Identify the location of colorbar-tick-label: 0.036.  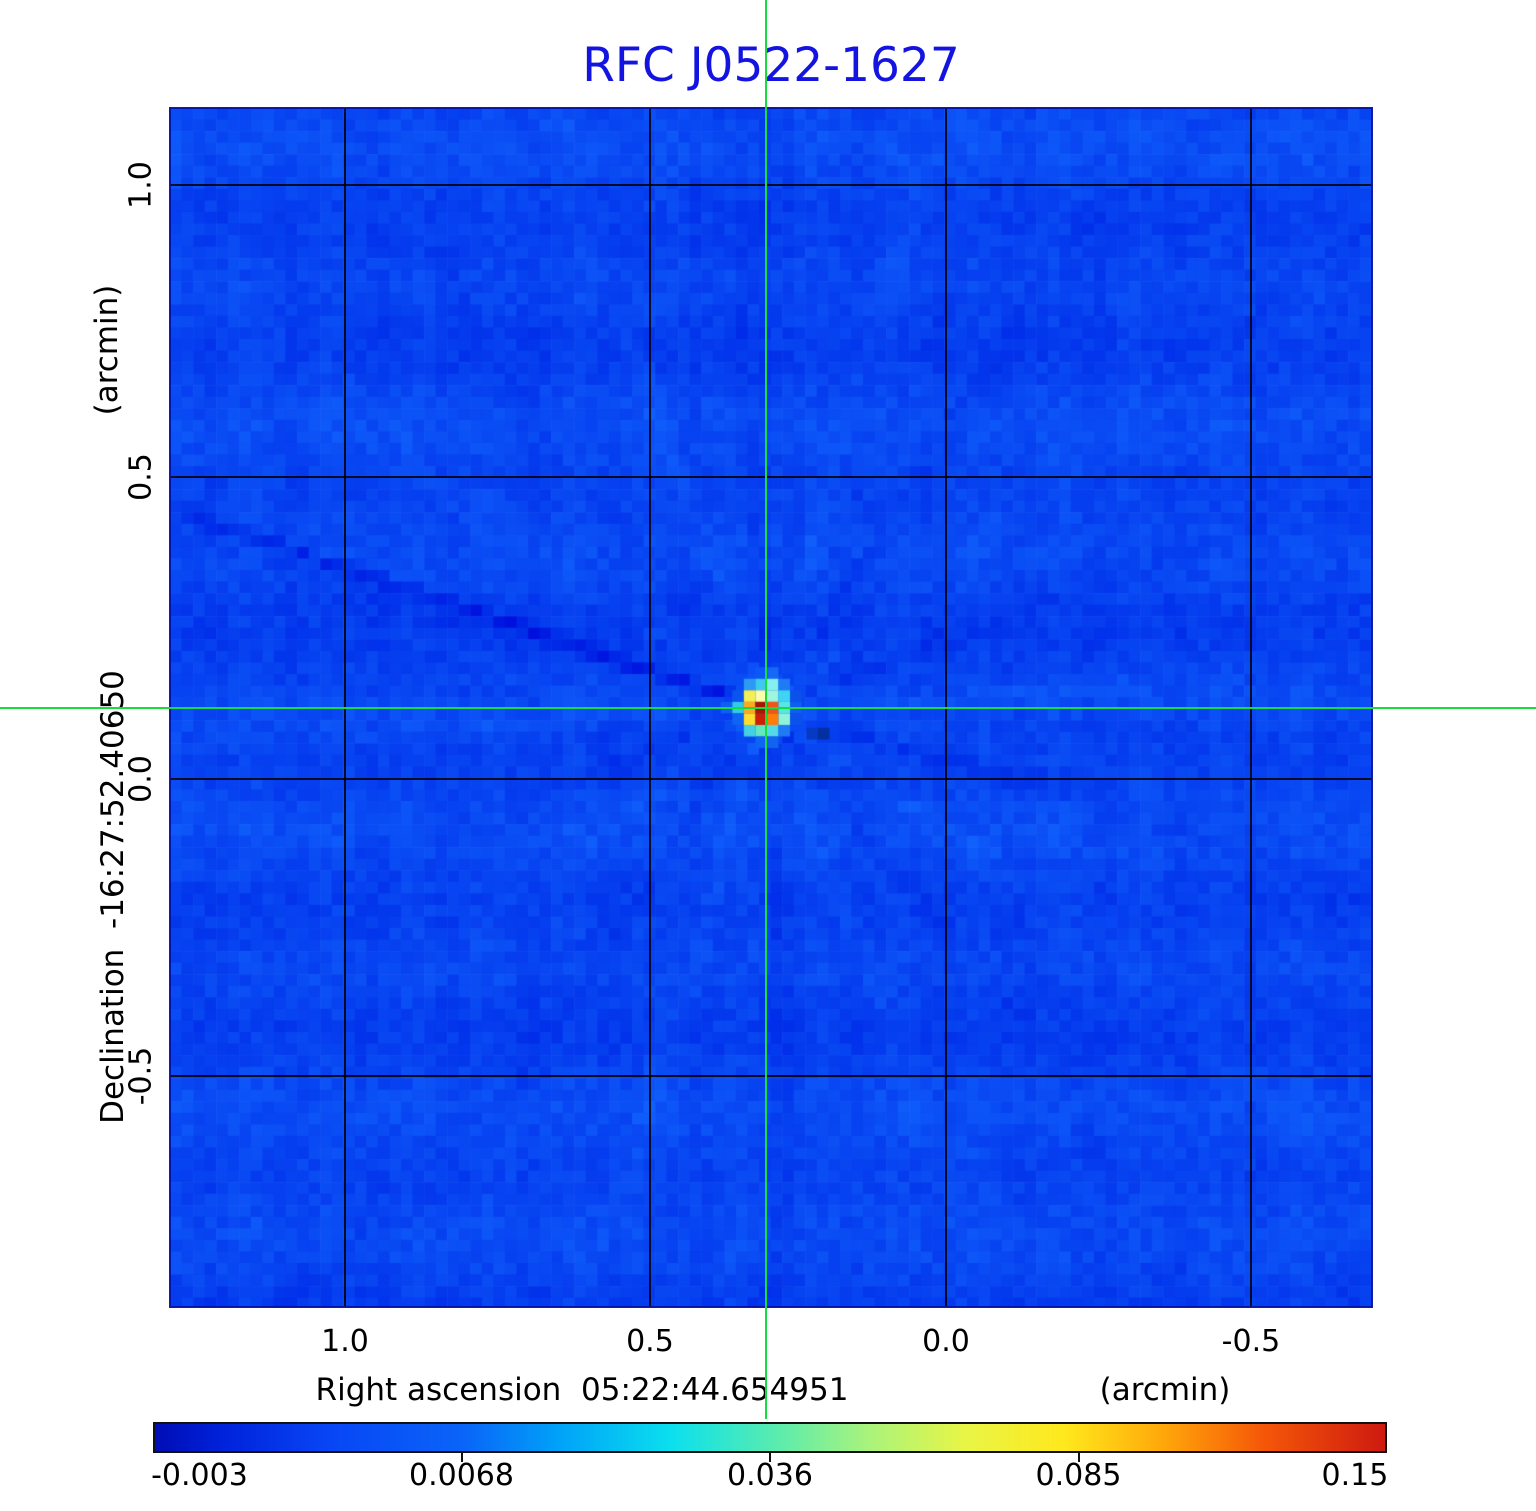
(770, 1475).